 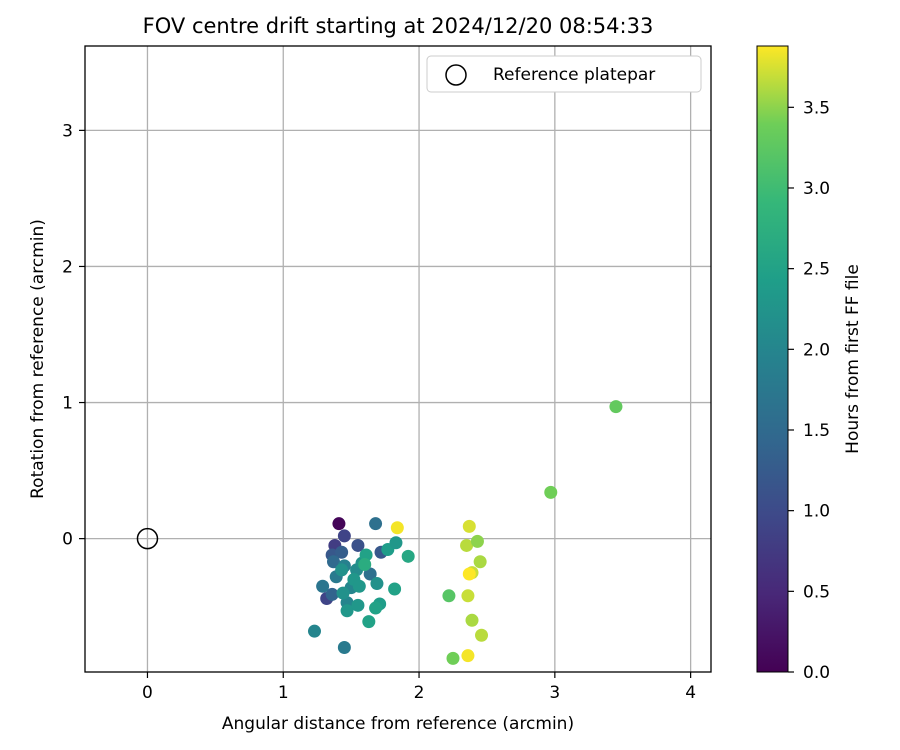 I want to click on y-tick-label: 3, so click(x=67, y=131).